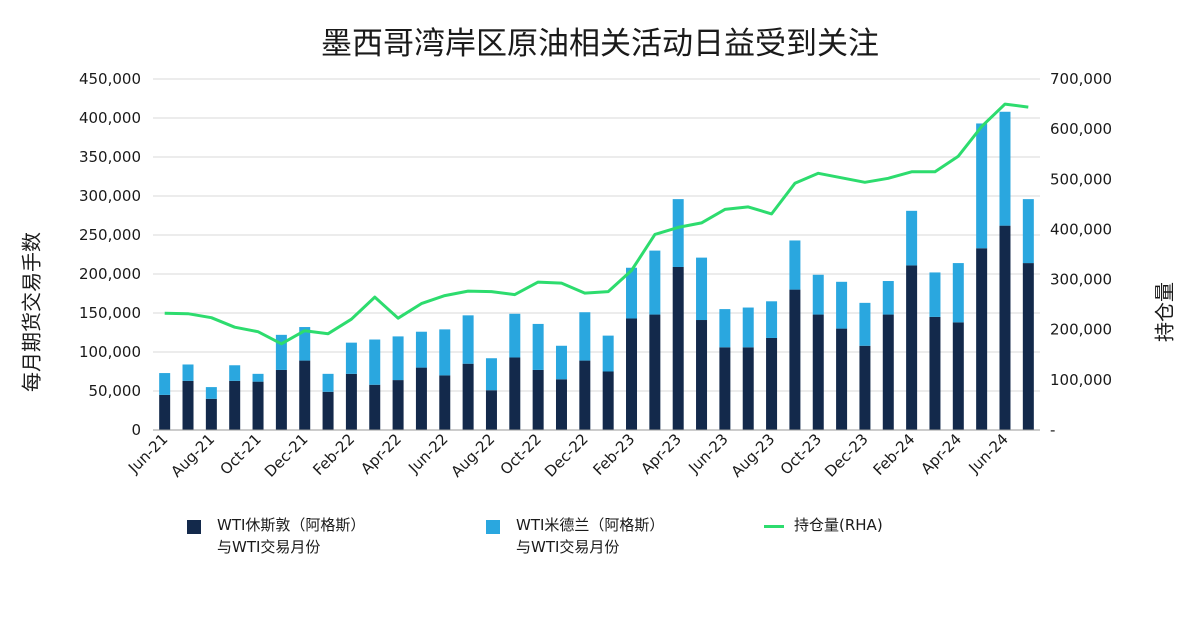 Image resolution: width=1200 pixels, height=627 pixels. Describe the element at coordinates (110, 313) in the screenshot. I see `y-left-tick-label: 150,000` at that location.